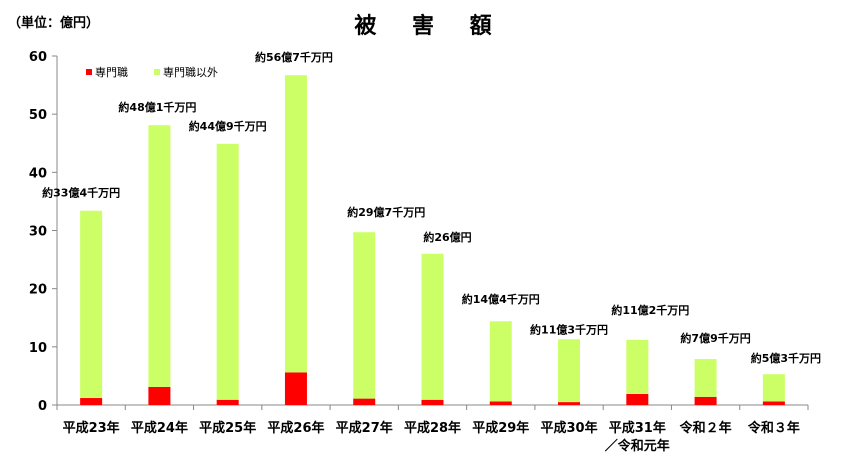  What do you see at coordinates (501, 299) in the screenshot?
I see `data-label: 約14億4千万円` at bounding box center [501, 299].